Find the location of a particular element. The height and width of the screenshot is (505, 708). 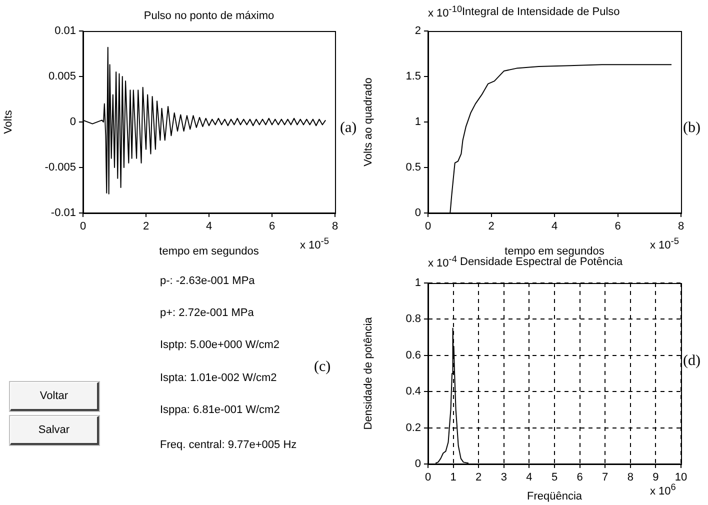

x-tick-label: 9 is located at coordinates (655, 478).